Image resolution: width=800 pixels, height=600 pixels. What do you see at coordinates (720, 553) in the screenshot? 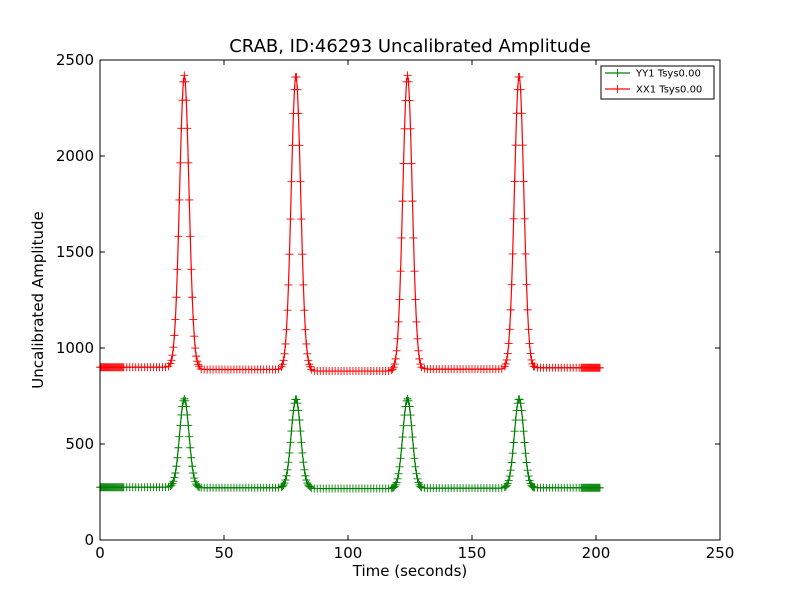
I see `x-tick-label: 250` at bounding box center [720, 553].